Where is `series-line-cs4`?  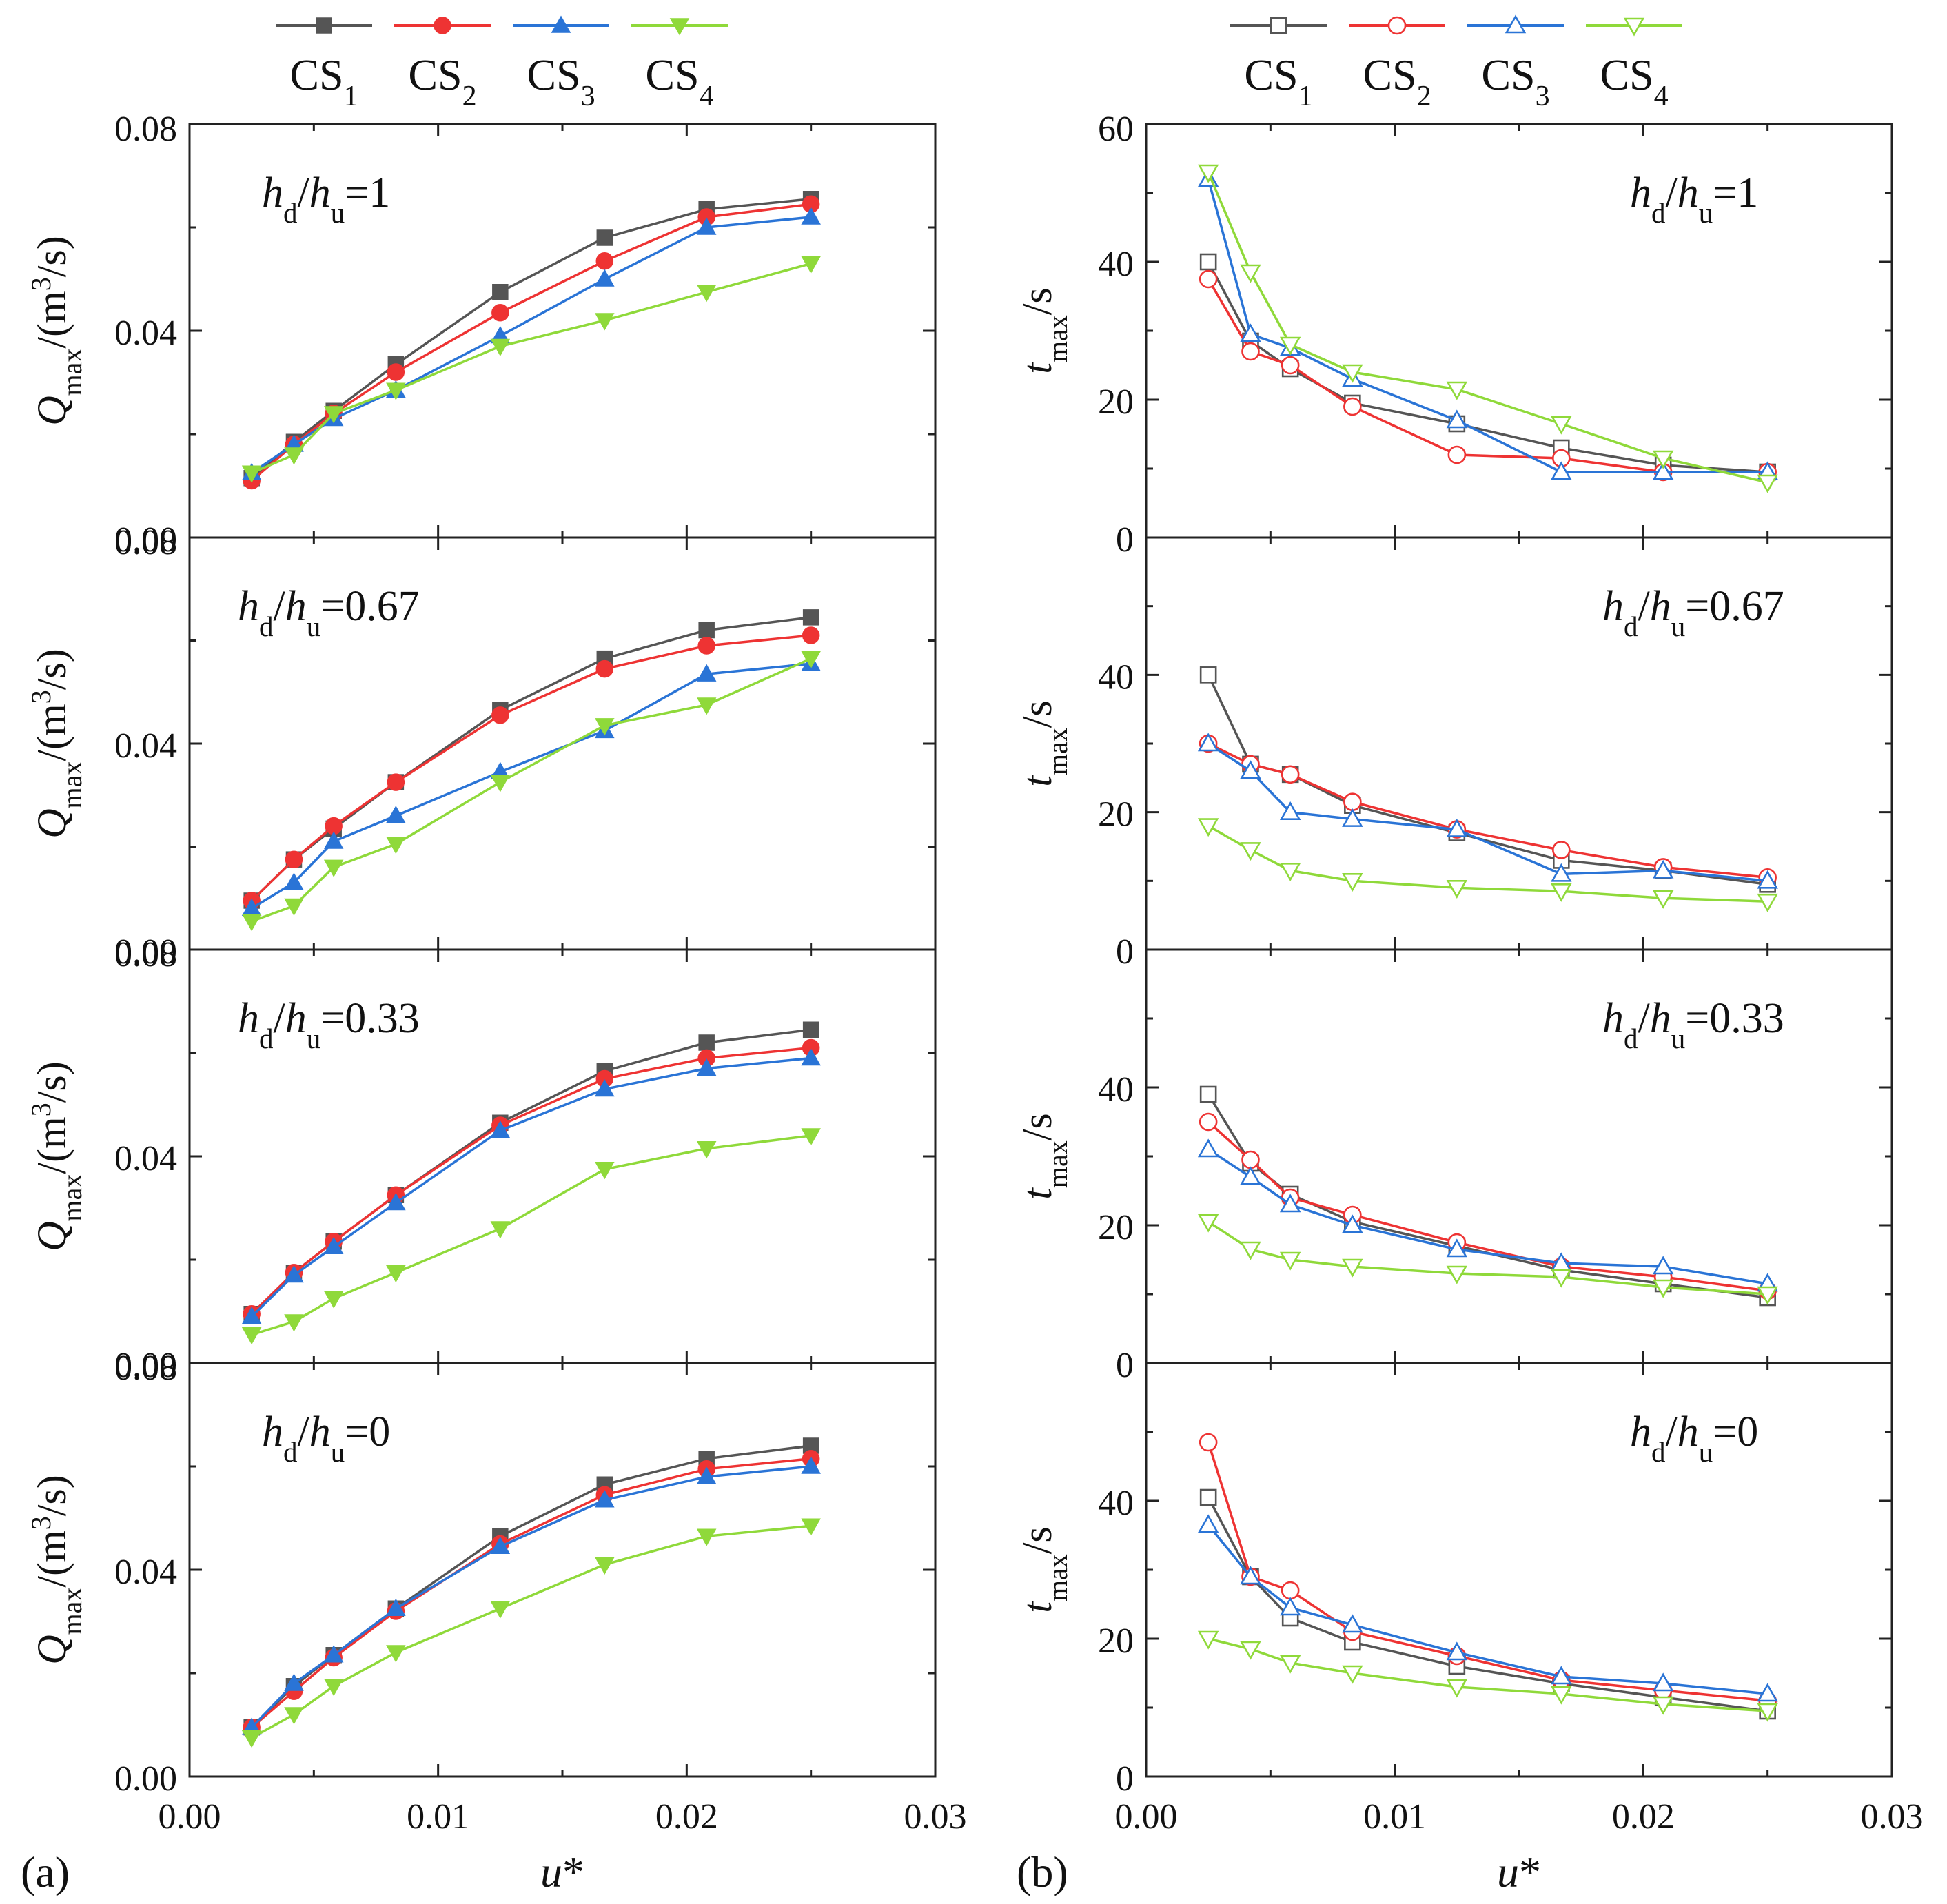 series-line-cs4 is located at coordinates (1487, 864).